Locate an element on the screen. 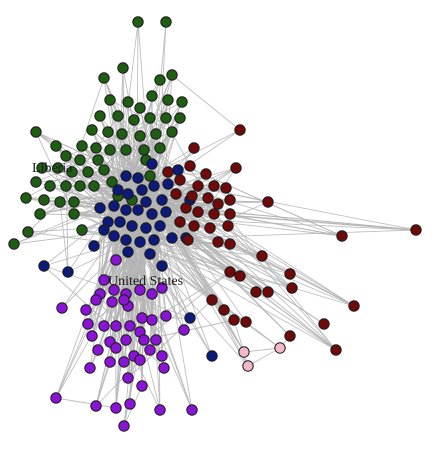  label-united-states: United States is located at coordinates (145, 281).